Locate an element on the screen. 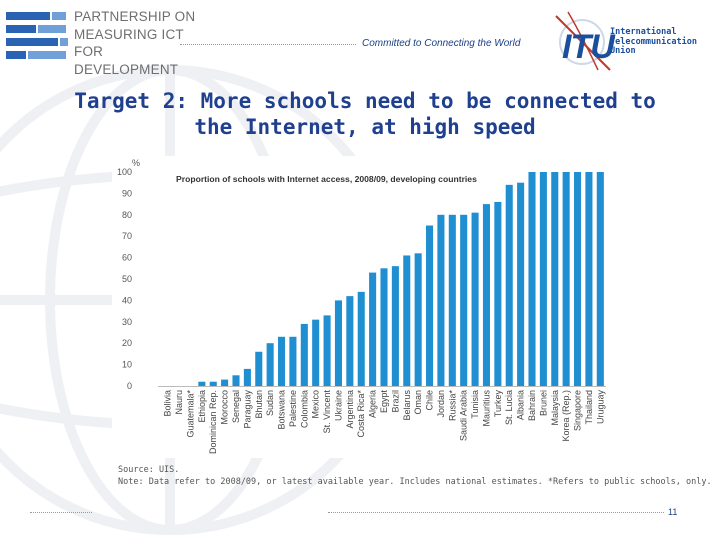 This screenshot has height=540, width=720. org-line-2: MEASURING ICT is located at coordinates (129, 34).